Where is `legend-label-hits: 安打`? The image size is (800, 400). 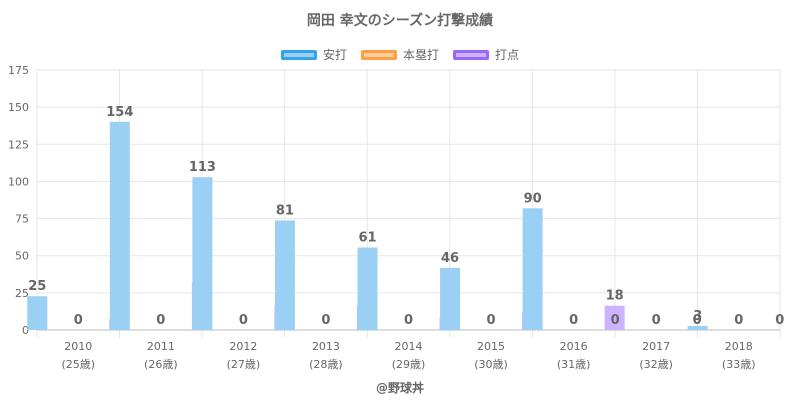
legend-label-hits: 安打 is located at coordinates (334, 55).